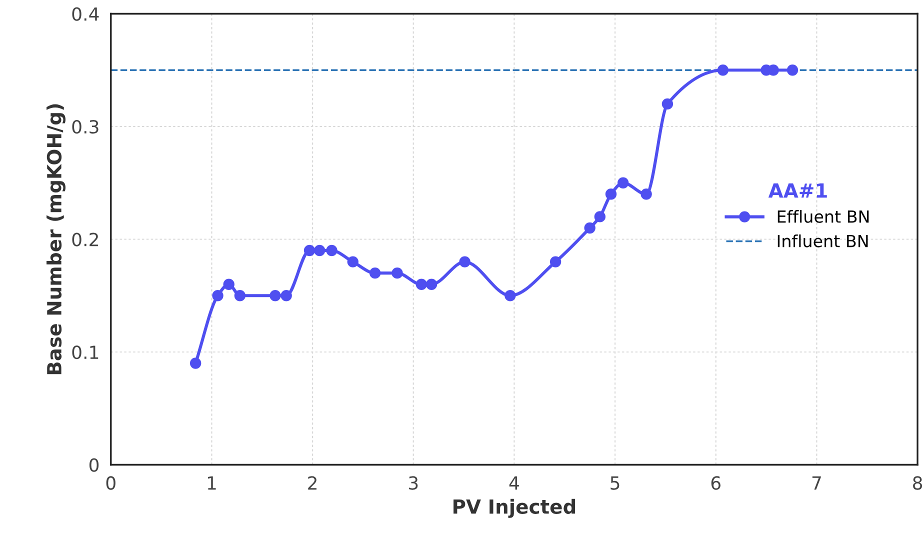 The image size is (924, 550). I want to click on legend-label: Effluent BN, so click(823, 216).